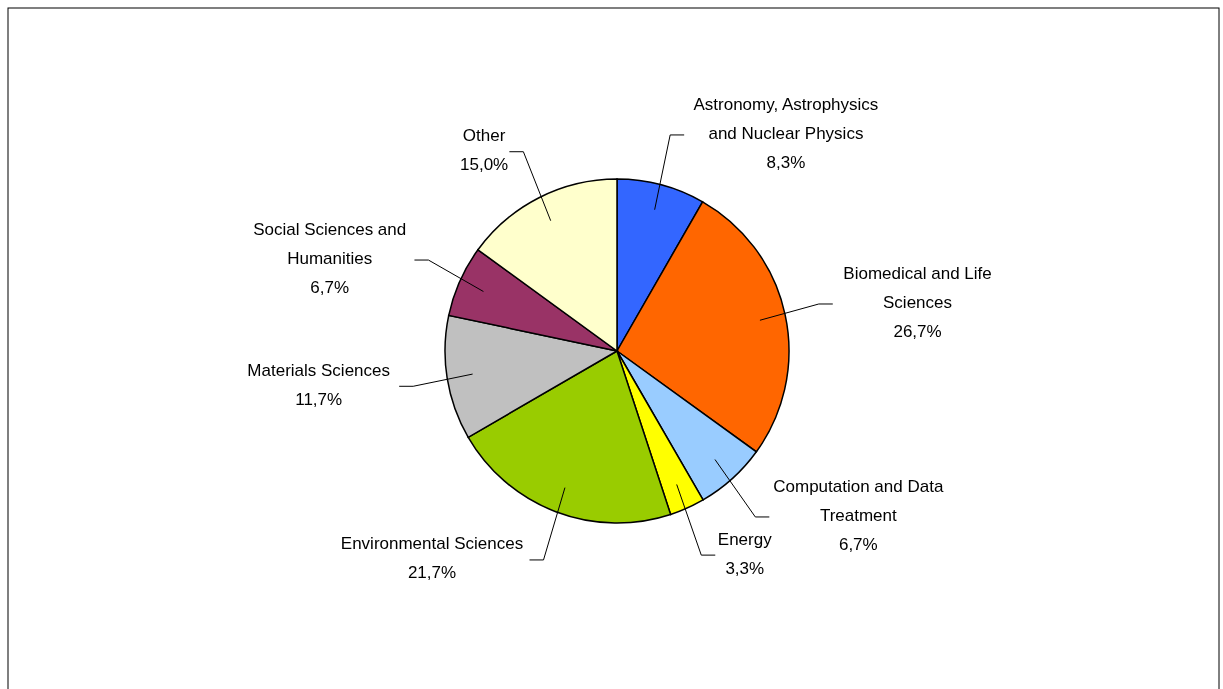 Image resolution: width=1223 pixels, height=689 pixels. I want to click on data-label: 8,3%, so click(786, 163).